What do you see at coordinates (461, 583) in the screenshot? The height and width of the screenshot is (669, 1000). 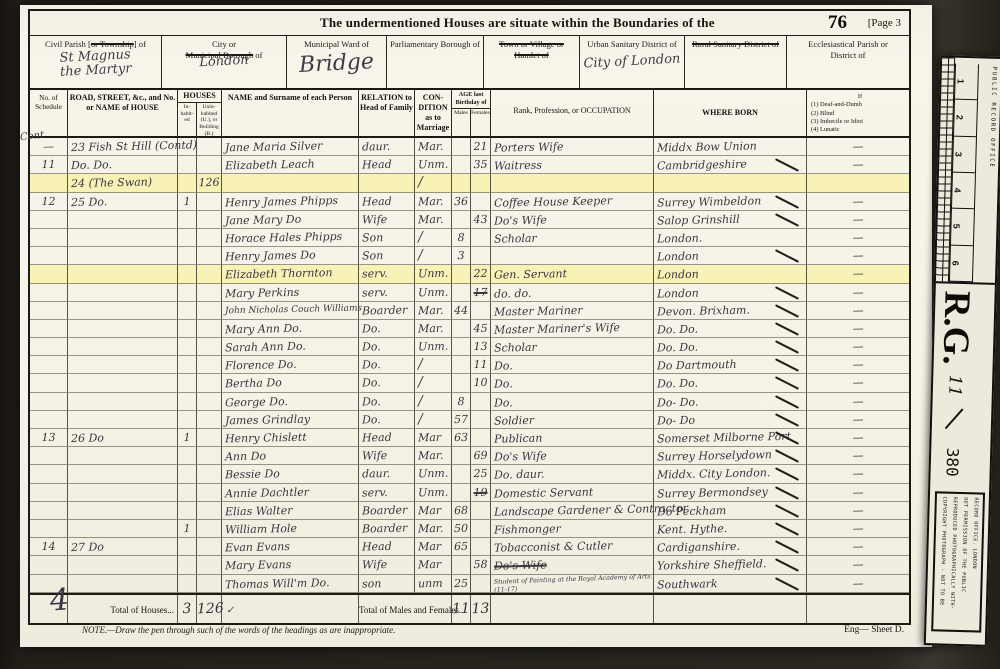 I see `cell-age-male: 25` at bounding box center [461, 583].